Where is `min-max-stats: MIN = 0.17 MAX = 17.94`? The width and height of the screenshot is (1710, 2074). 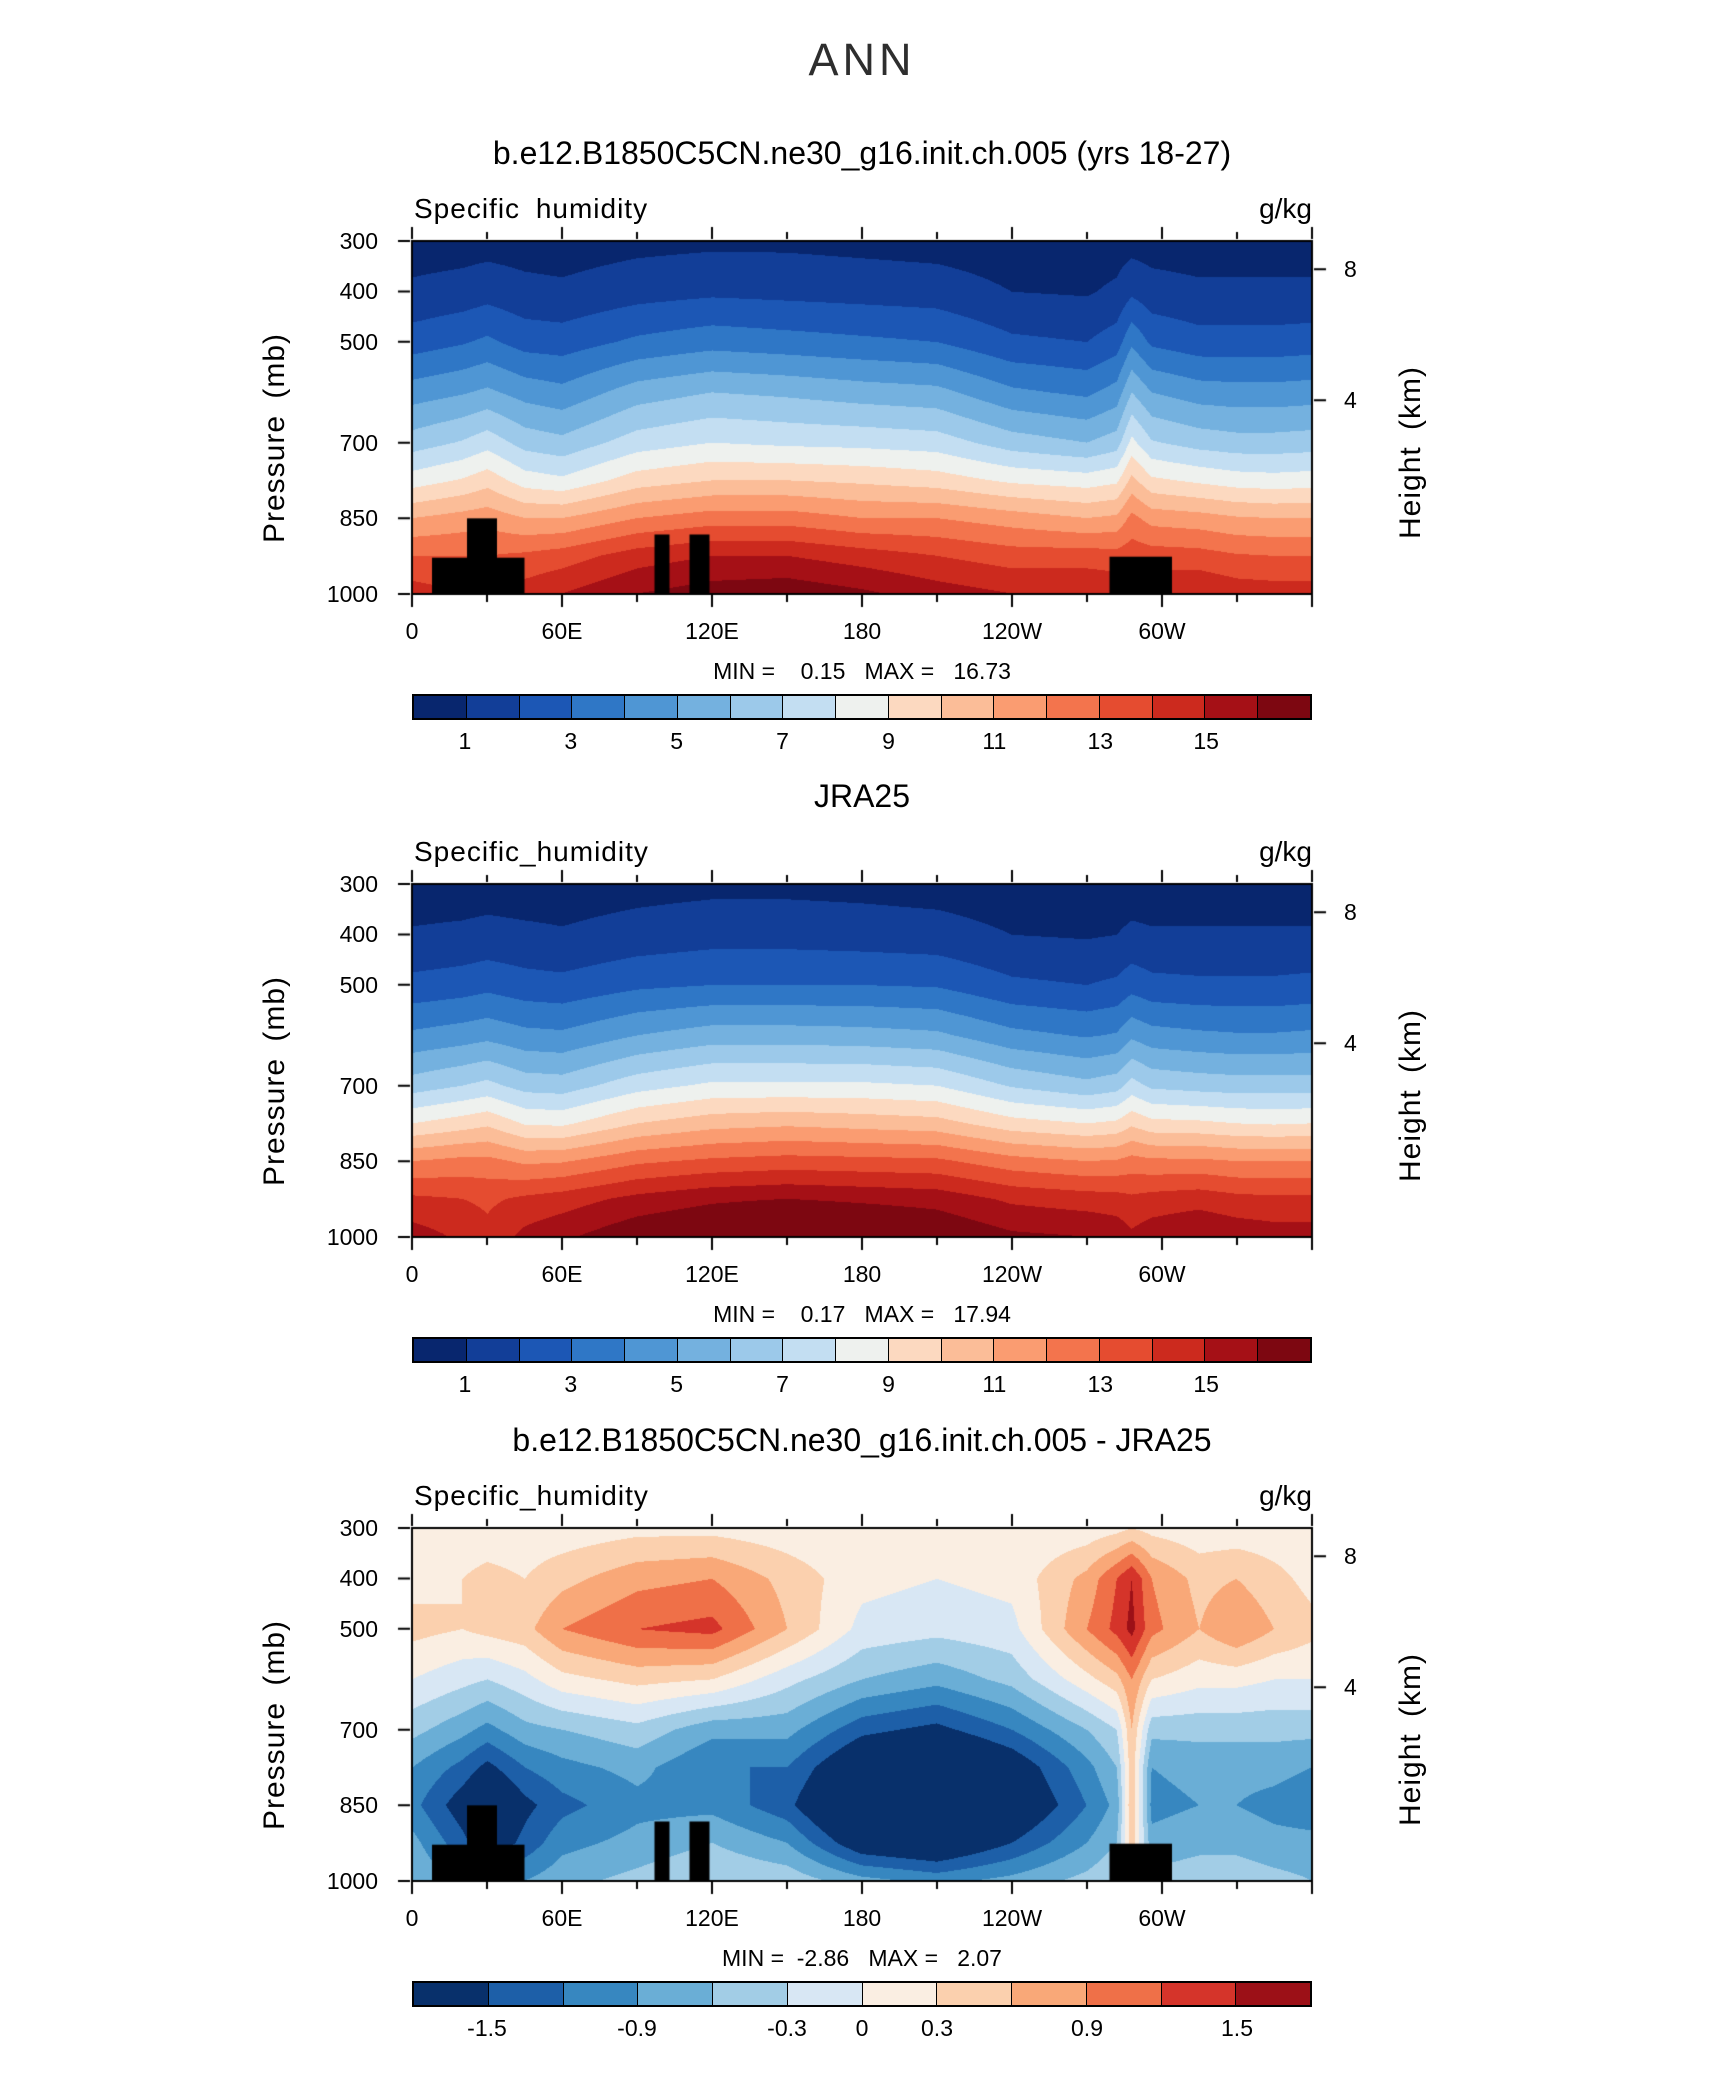 min-max-stats: MIN = 0.17 MAX = 17.94 is located at coordinates (862, 1314).